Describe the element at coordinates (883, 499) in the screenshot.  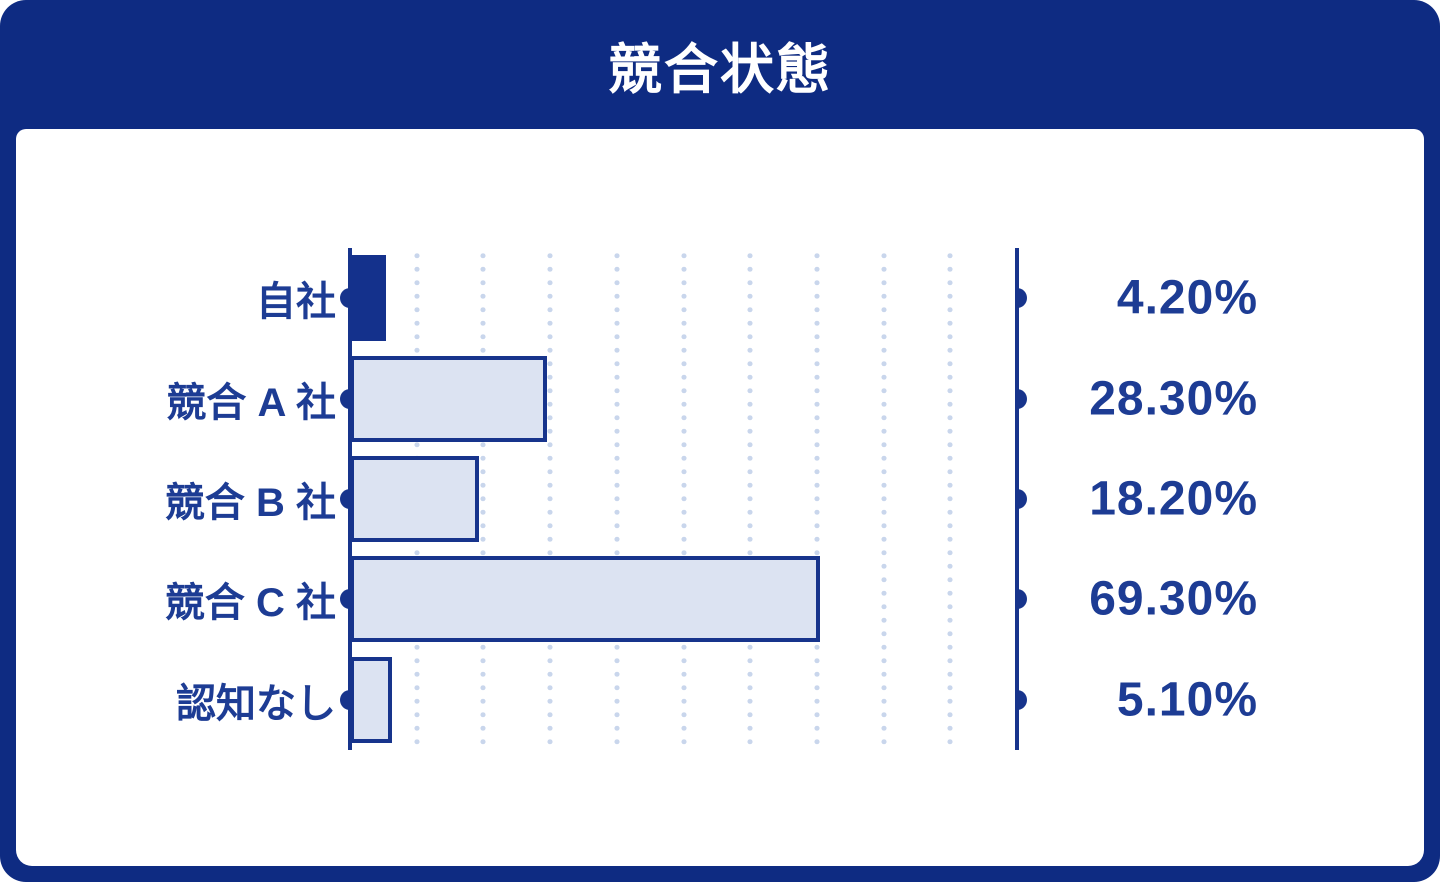
I see `gridline-80pct` at that location.